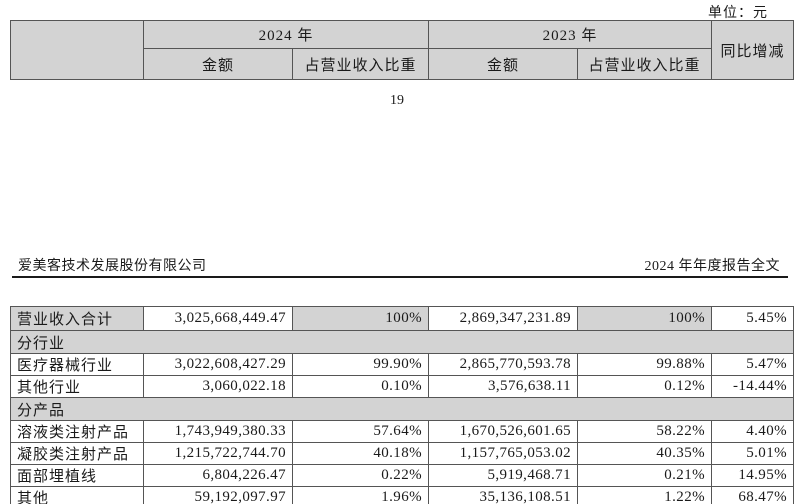 Image resolution: width=800 pixels, height=504 pixels. Describe the element at coordinates (77, 475) in the screenshot. I see `row-label: 面部埋植线` at that location.